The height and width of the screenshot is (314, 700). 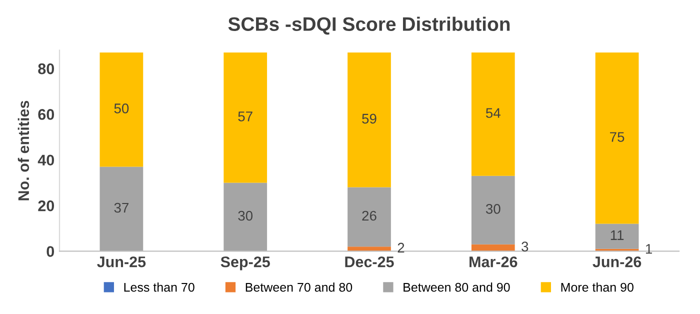 I want to click on data-label: 54, so click(x=493, y=113).